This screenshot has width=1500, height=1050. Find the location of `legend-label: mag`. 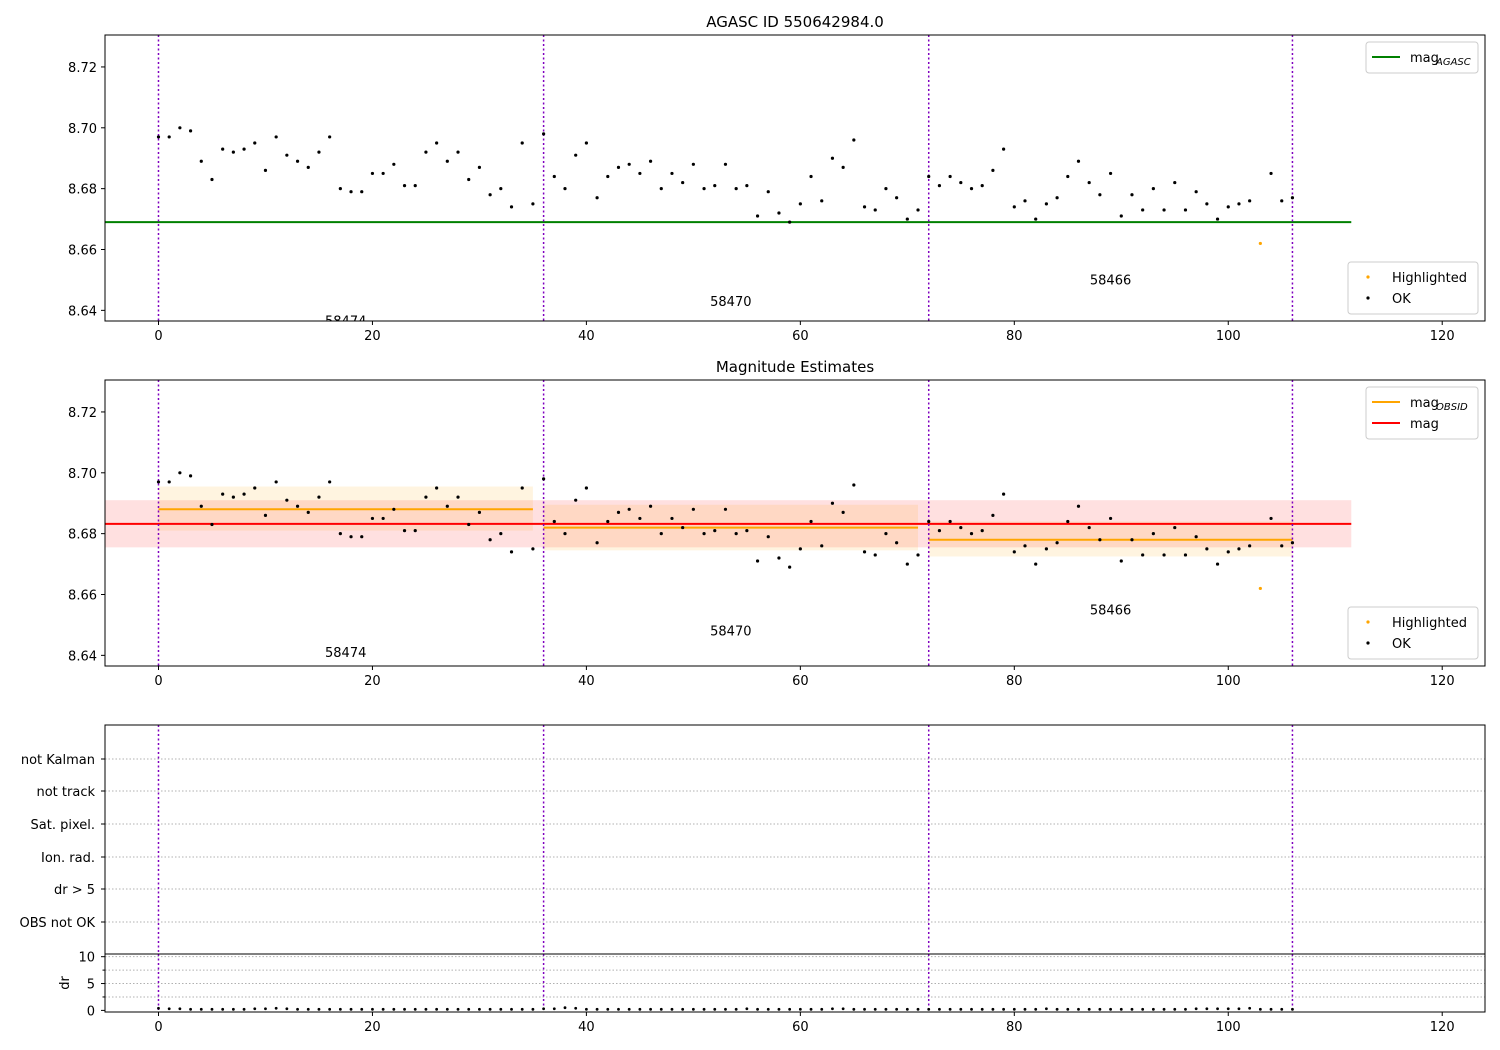

legend-label: mag is located at coordinates (1424, 424).